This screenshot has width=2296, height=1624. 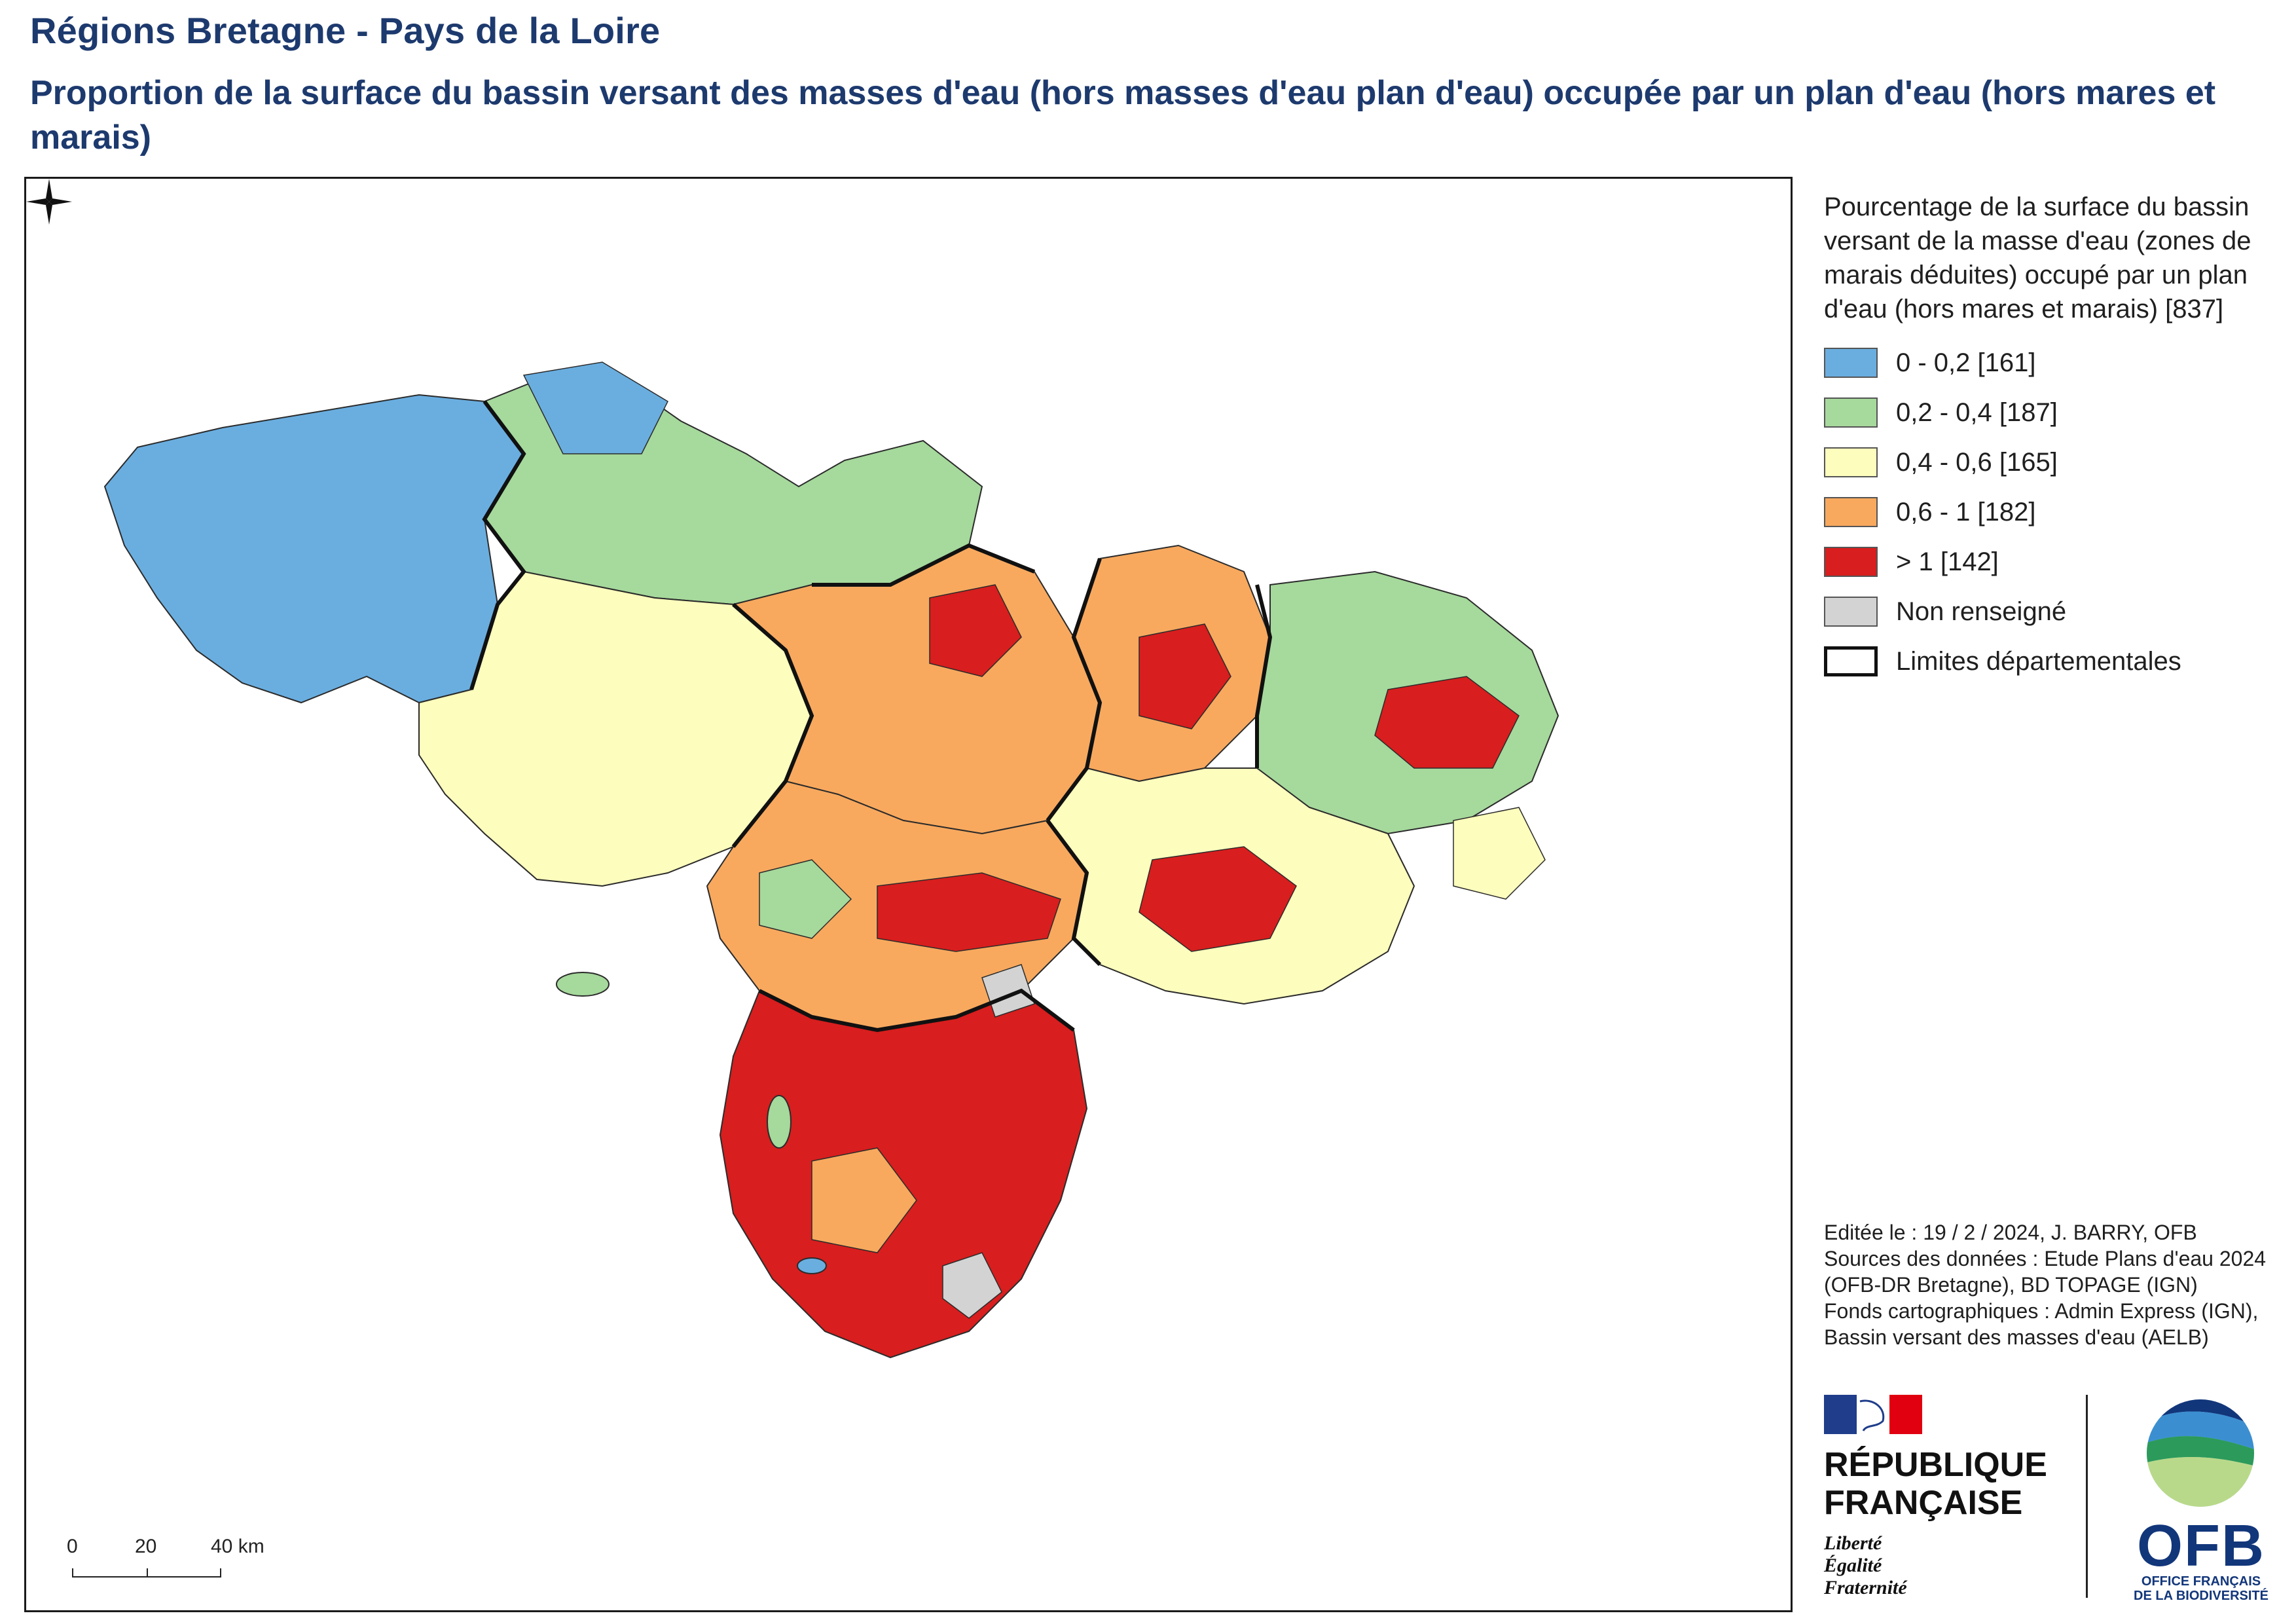 I want to click on motto-line-0: Liberté, so click(x=1853, y=1543).